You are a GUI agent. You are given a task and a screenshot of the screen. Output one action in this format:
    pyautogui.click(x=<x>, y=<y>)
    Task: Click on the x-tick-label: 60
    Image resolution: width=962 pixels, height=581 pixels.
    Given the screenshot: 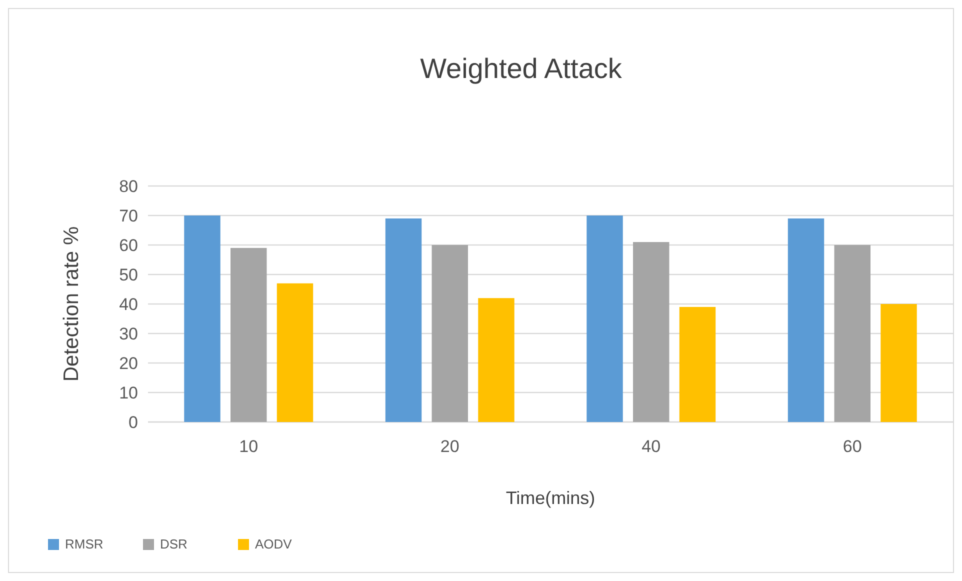 What is the action you would take?
    pyautogui.click(x=852, y=446)
    